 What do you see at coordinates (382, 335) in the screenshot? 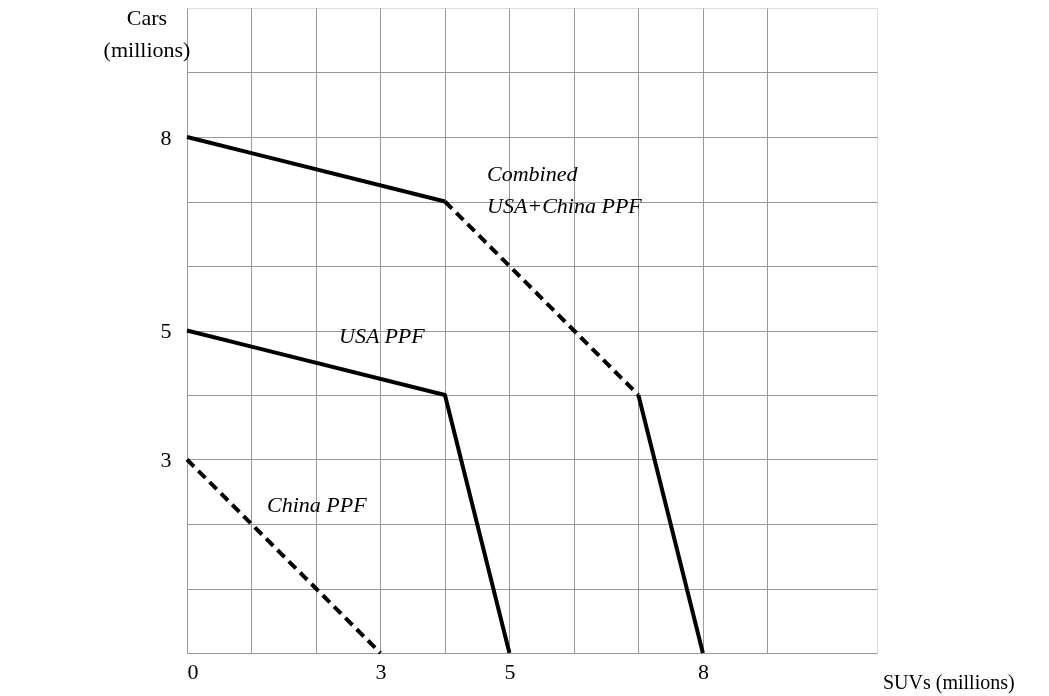
I see `annotation: USA PPF` at bounding box center [382, 335].